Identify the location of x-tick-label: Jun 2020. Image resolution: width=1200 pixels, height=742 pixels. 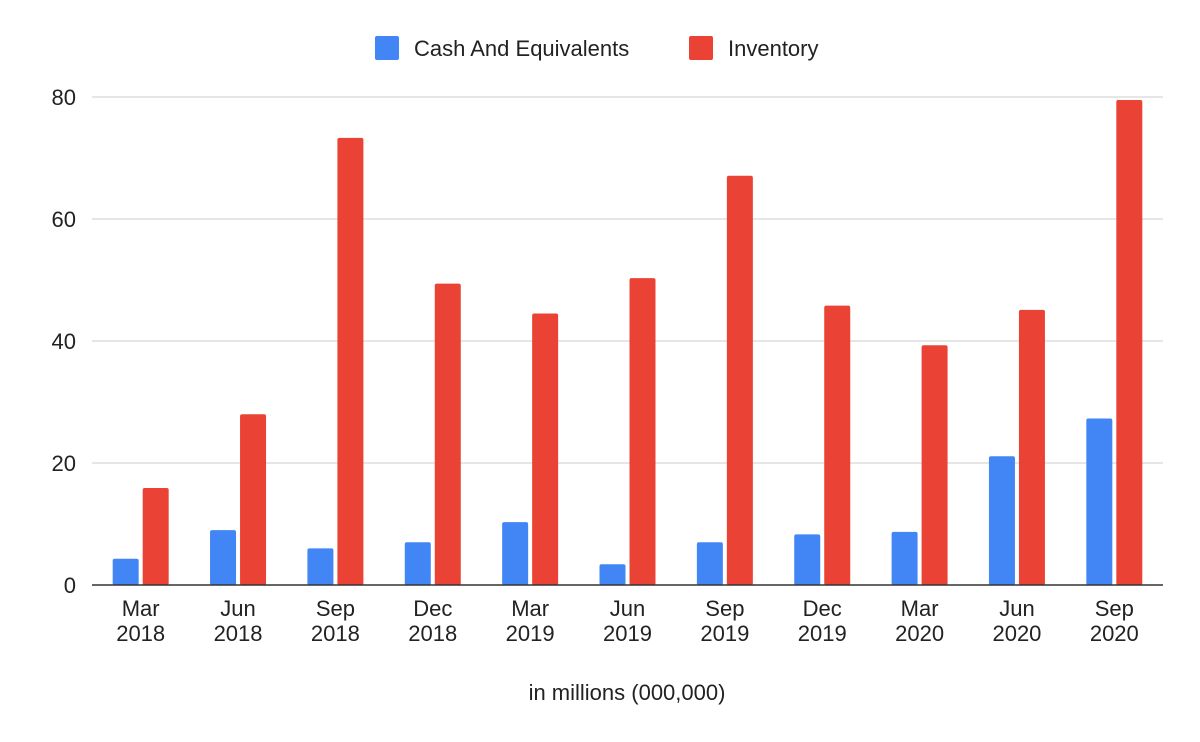
(1016, 621).